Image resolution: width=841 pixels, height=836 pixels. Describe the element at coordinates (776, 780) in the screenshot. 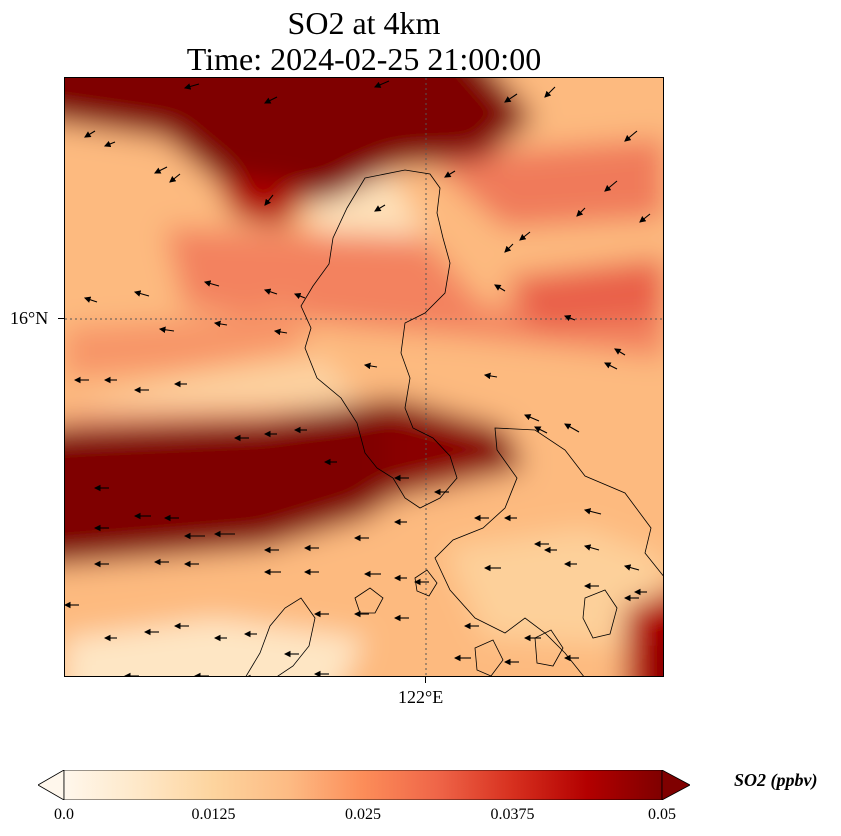

I see `colorbar-units-label: SO2 (ppbv)` at that location.